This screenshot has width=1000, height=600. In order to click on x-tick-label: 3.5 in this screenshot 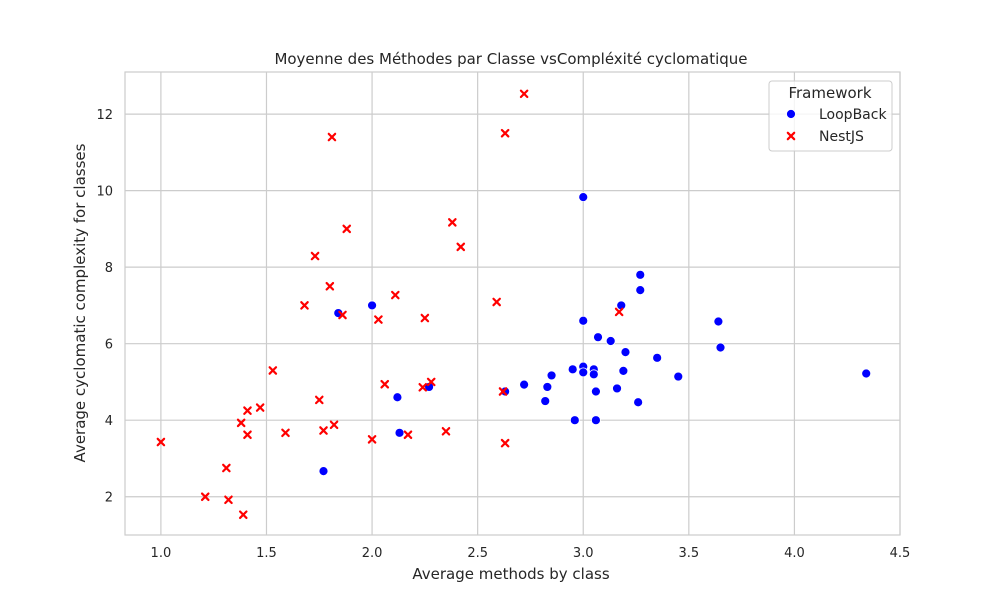, I will do `click(688, 553)`.